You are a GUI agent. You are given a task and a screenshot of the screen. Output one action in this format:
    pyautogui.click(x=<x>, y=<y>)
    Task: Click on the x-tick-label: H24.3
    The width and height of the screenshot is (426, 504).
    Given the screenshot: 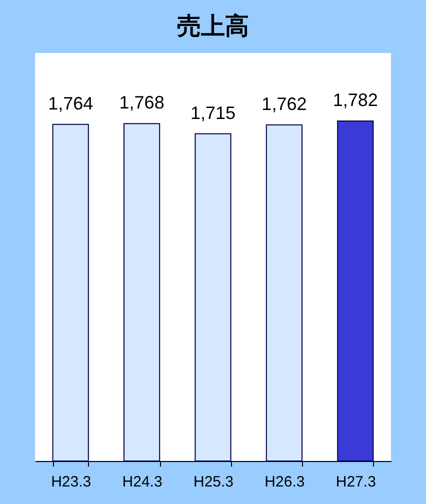 What is the action you would take?
    pyautogui.click(x=142, y=482)
    